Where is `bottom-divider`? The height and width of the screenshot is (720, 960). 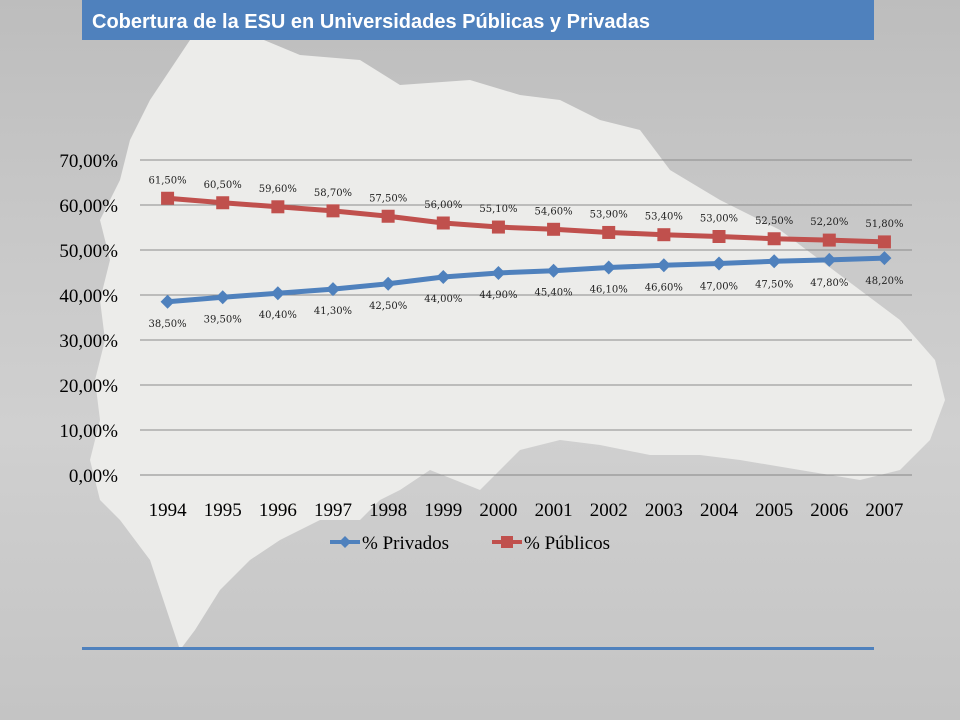
bottom-divider is located at coordinates (478, 648).